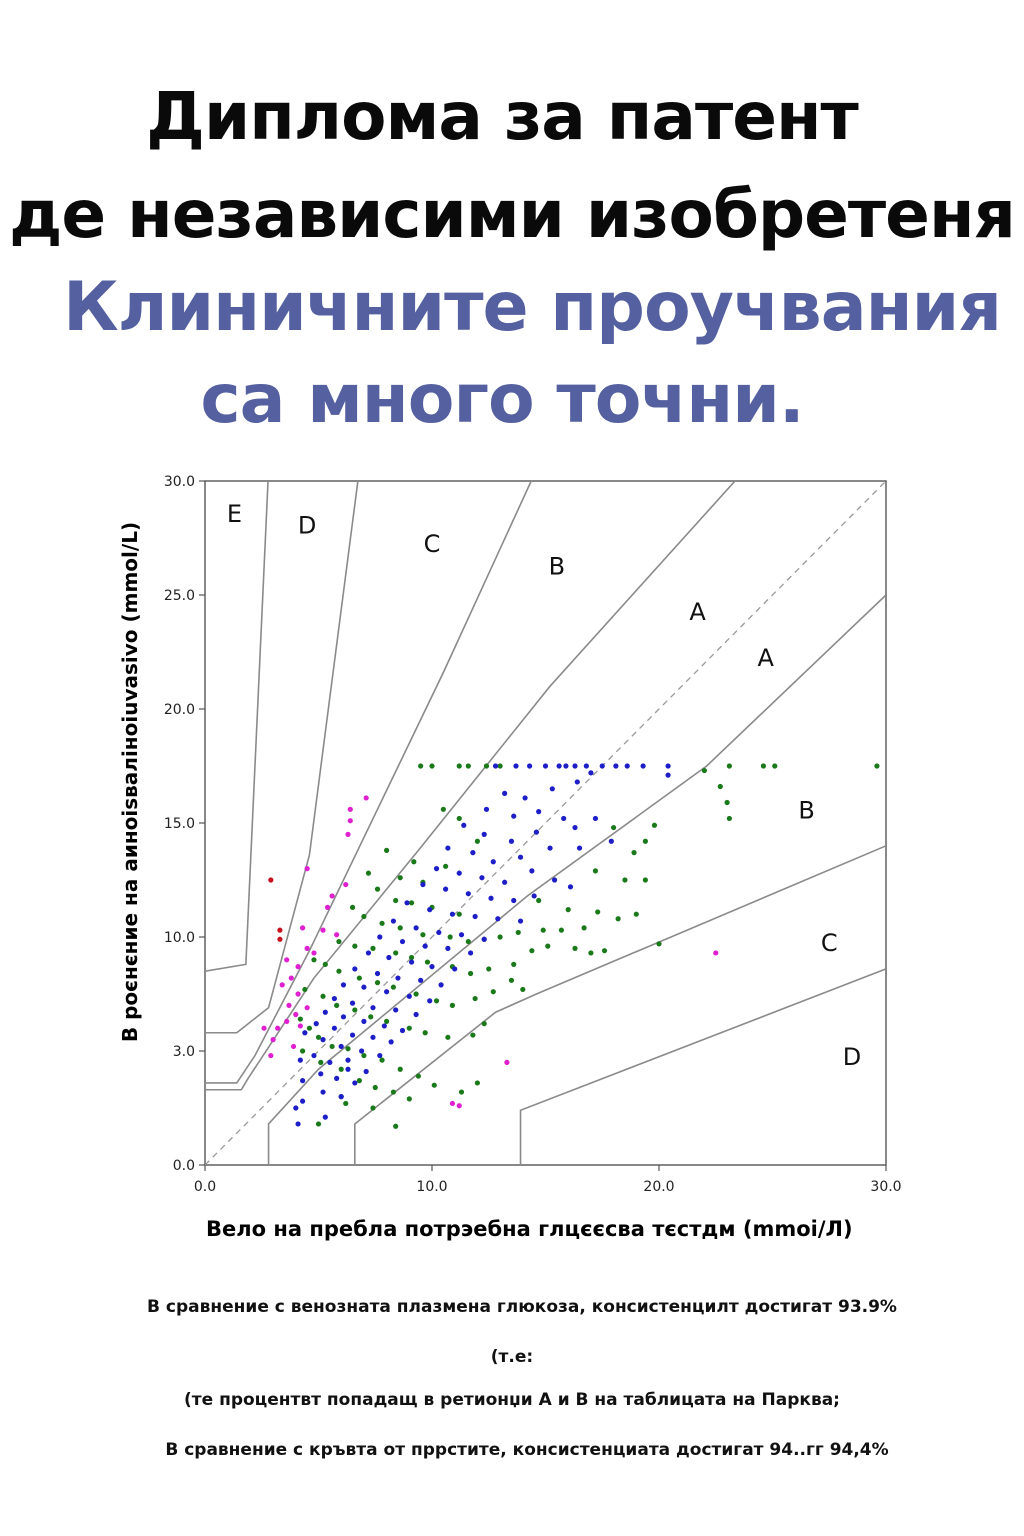 The width and height of the screenshot is (1024, 1536). I want to click on zone-label-a: A, so click(765, 658).